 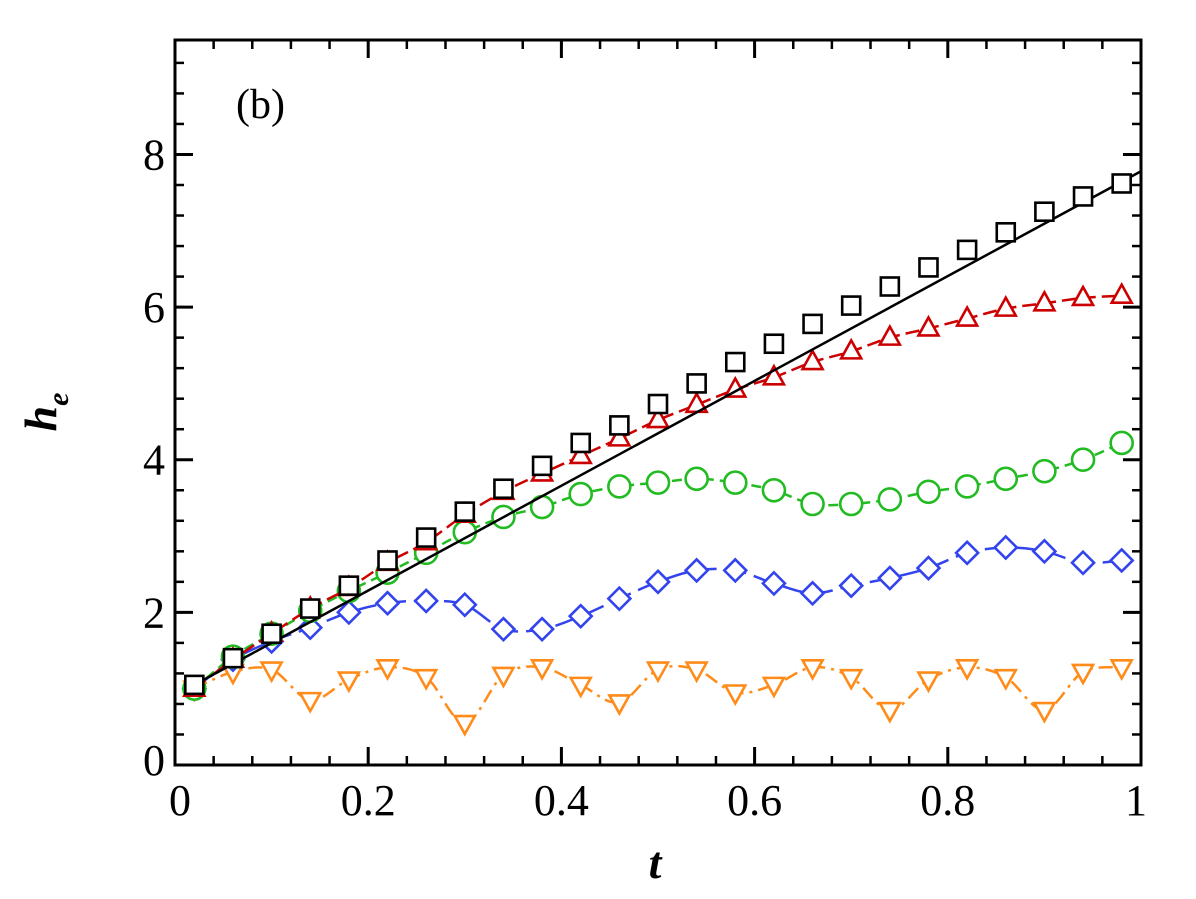 I want to click on y-axis-title-subscript: e, so click(x=58, y=399).